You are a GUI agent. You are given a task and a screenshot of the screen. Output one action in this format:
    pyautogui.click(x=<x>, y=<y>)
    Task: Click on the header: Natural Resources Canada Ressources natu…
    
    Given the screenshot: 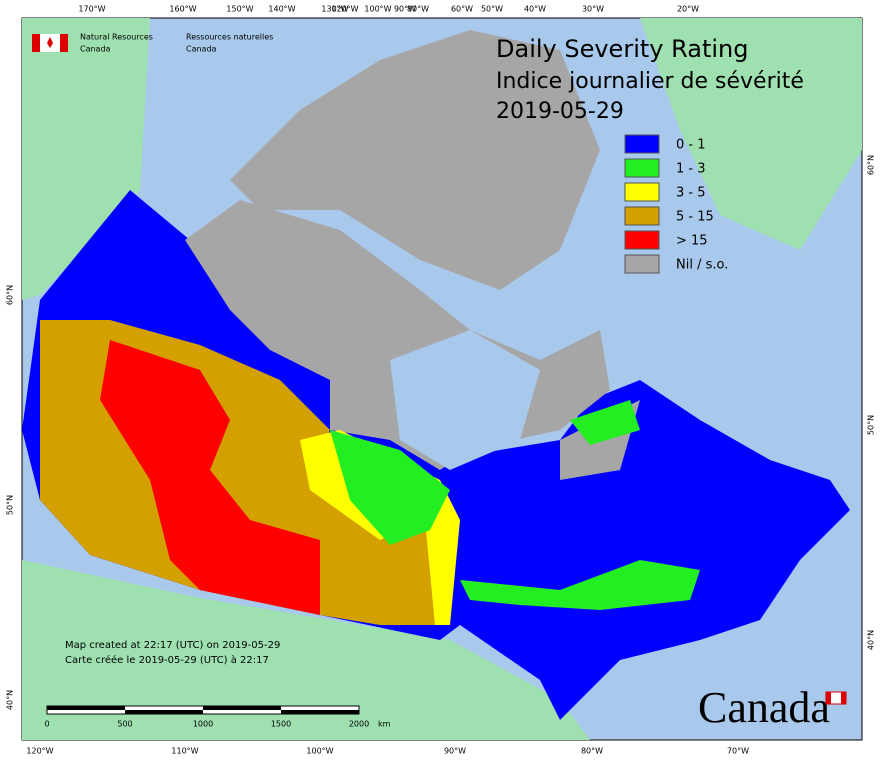 What is the action you would take?
    pyautogui.click(x=418, y=78)
    